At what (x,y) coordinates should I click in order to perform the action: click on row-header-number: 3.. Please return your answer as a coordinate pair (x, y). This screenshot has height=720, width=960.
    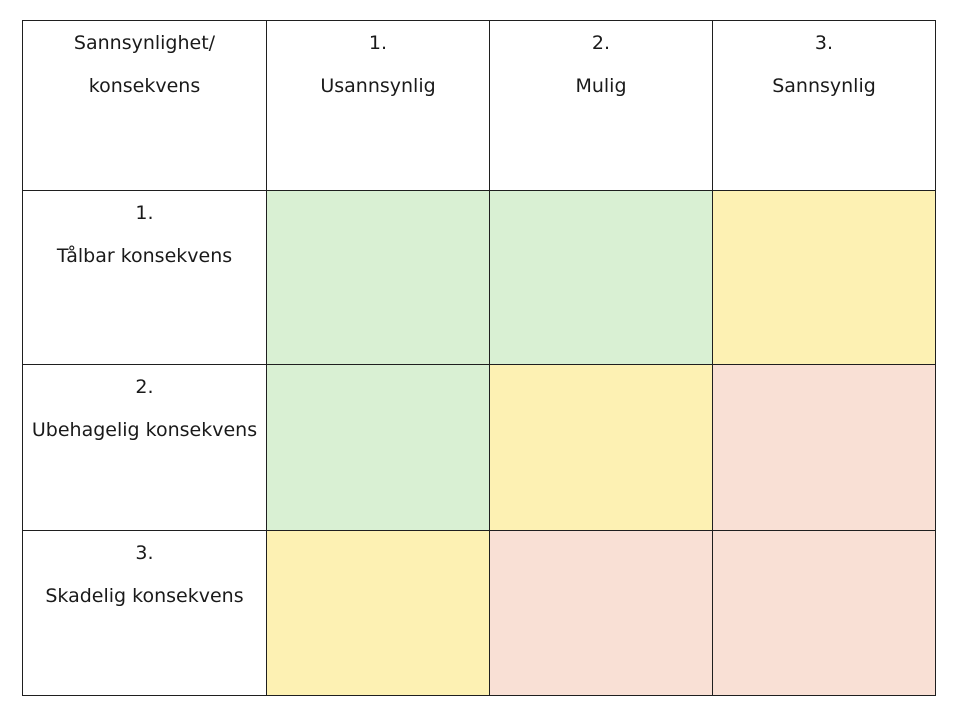
    Looking at the image, I should click on (144, 553).